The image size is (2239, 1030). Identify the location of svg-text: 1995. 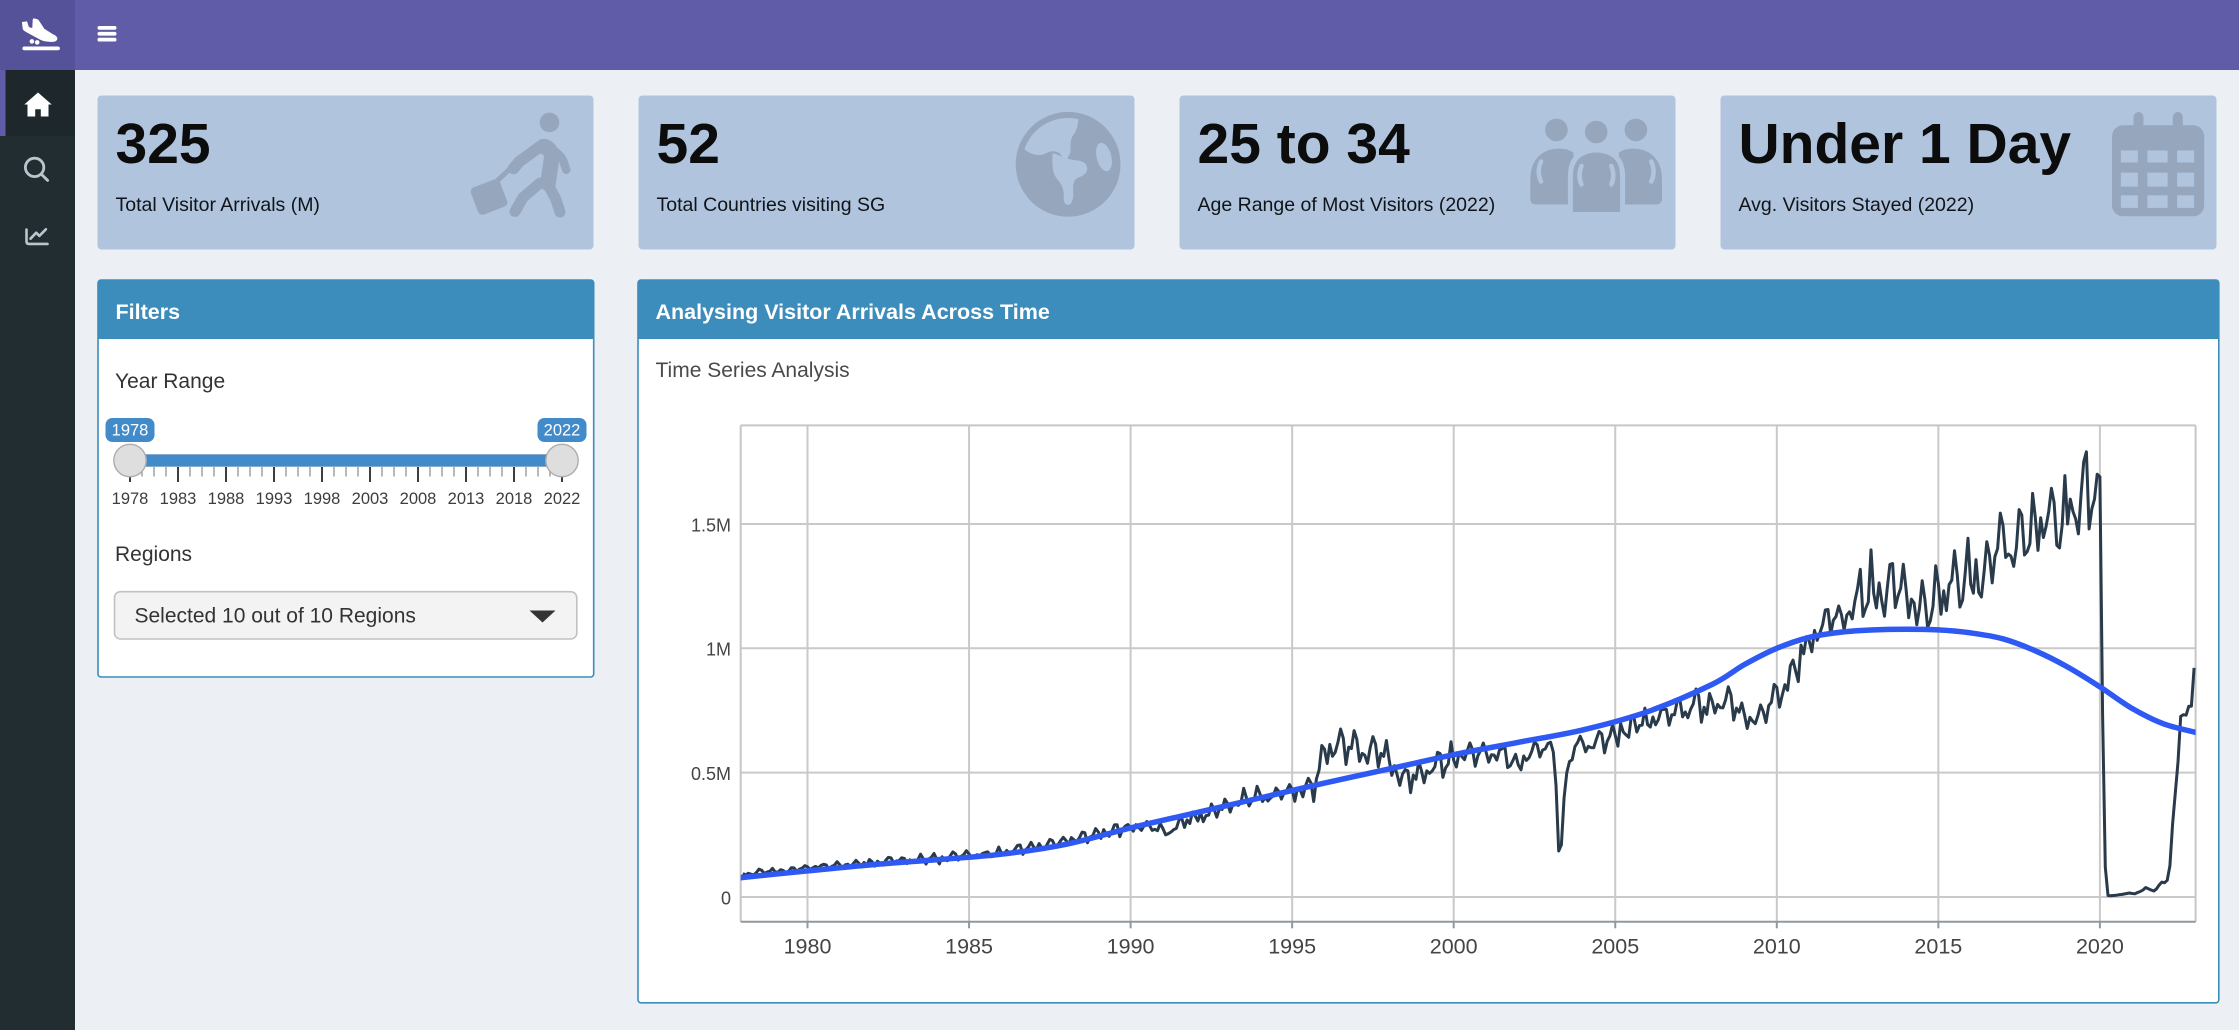
(1292, 947).